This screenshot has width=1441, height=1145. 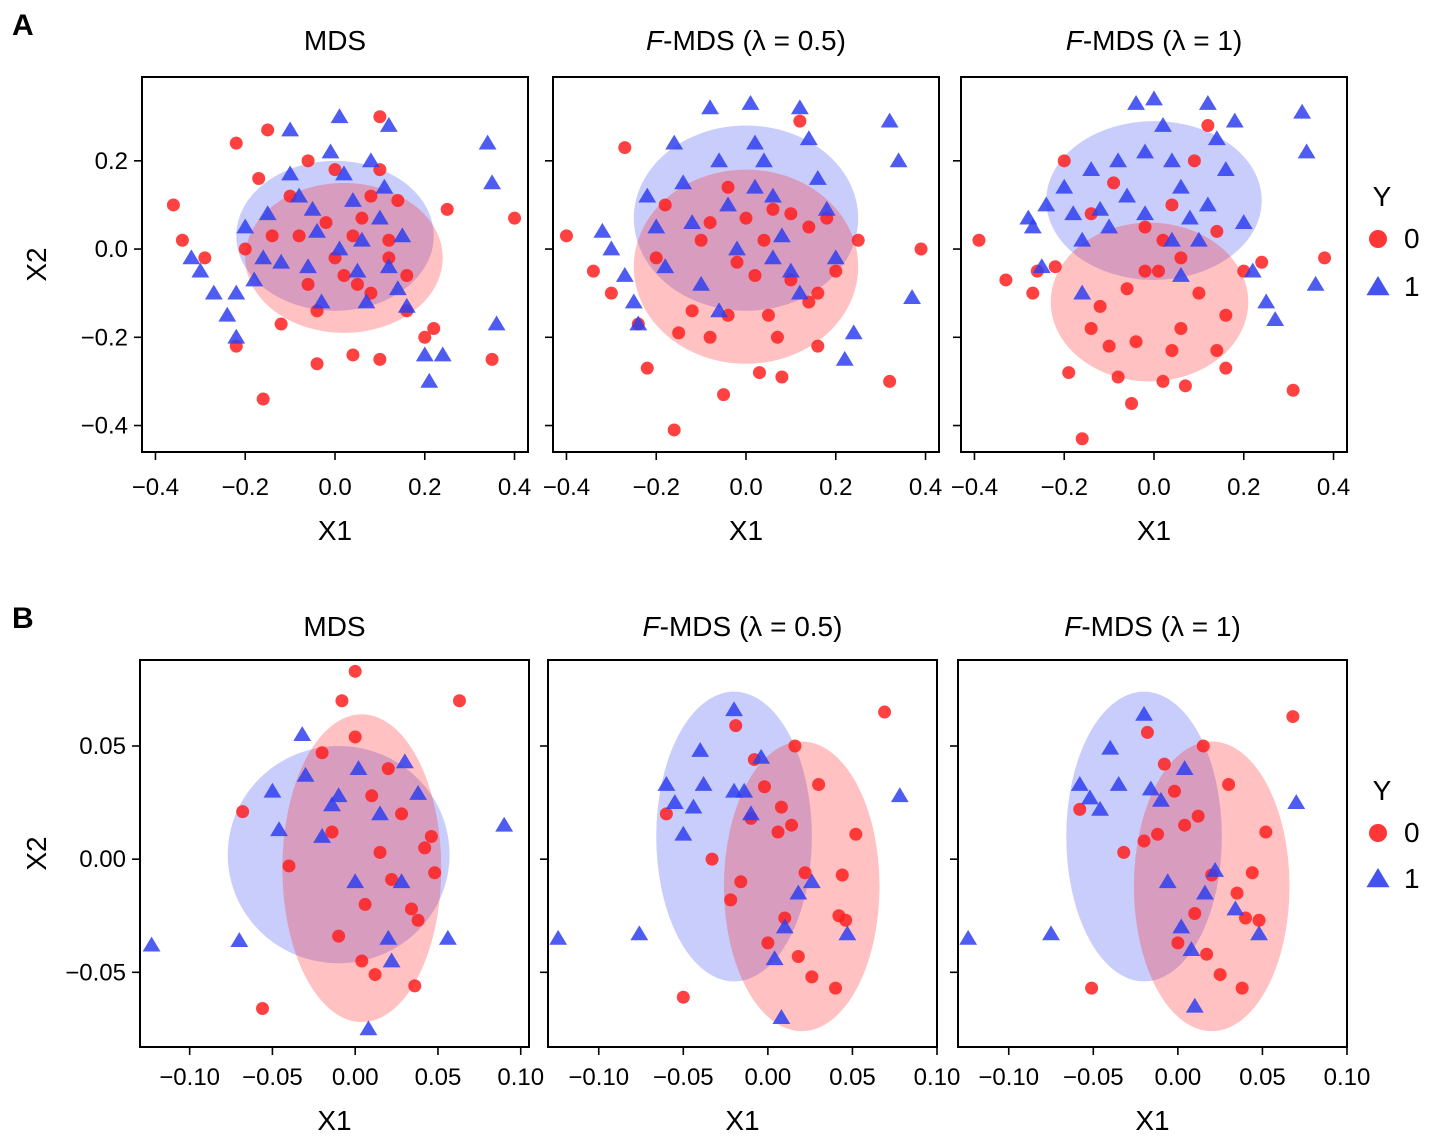 I want to click on marker-group, so click(x=328, y=850).